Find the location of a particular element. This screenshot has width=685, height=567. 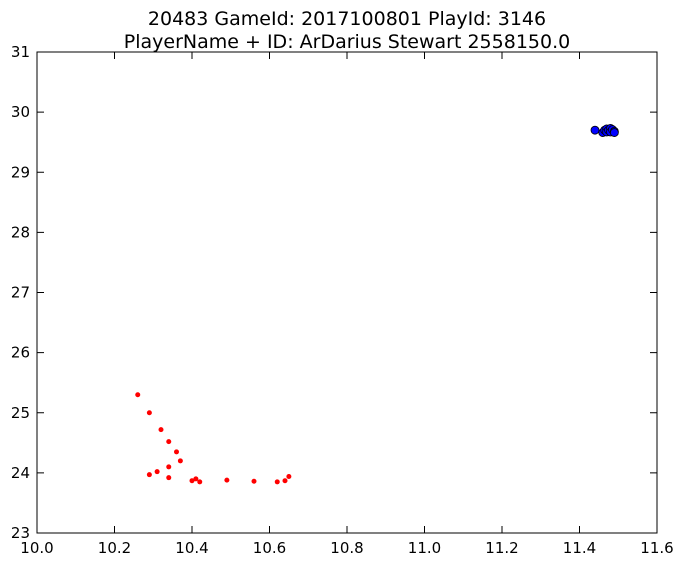

x-tick-label: 10.6 is located at coordinates (269, 548).